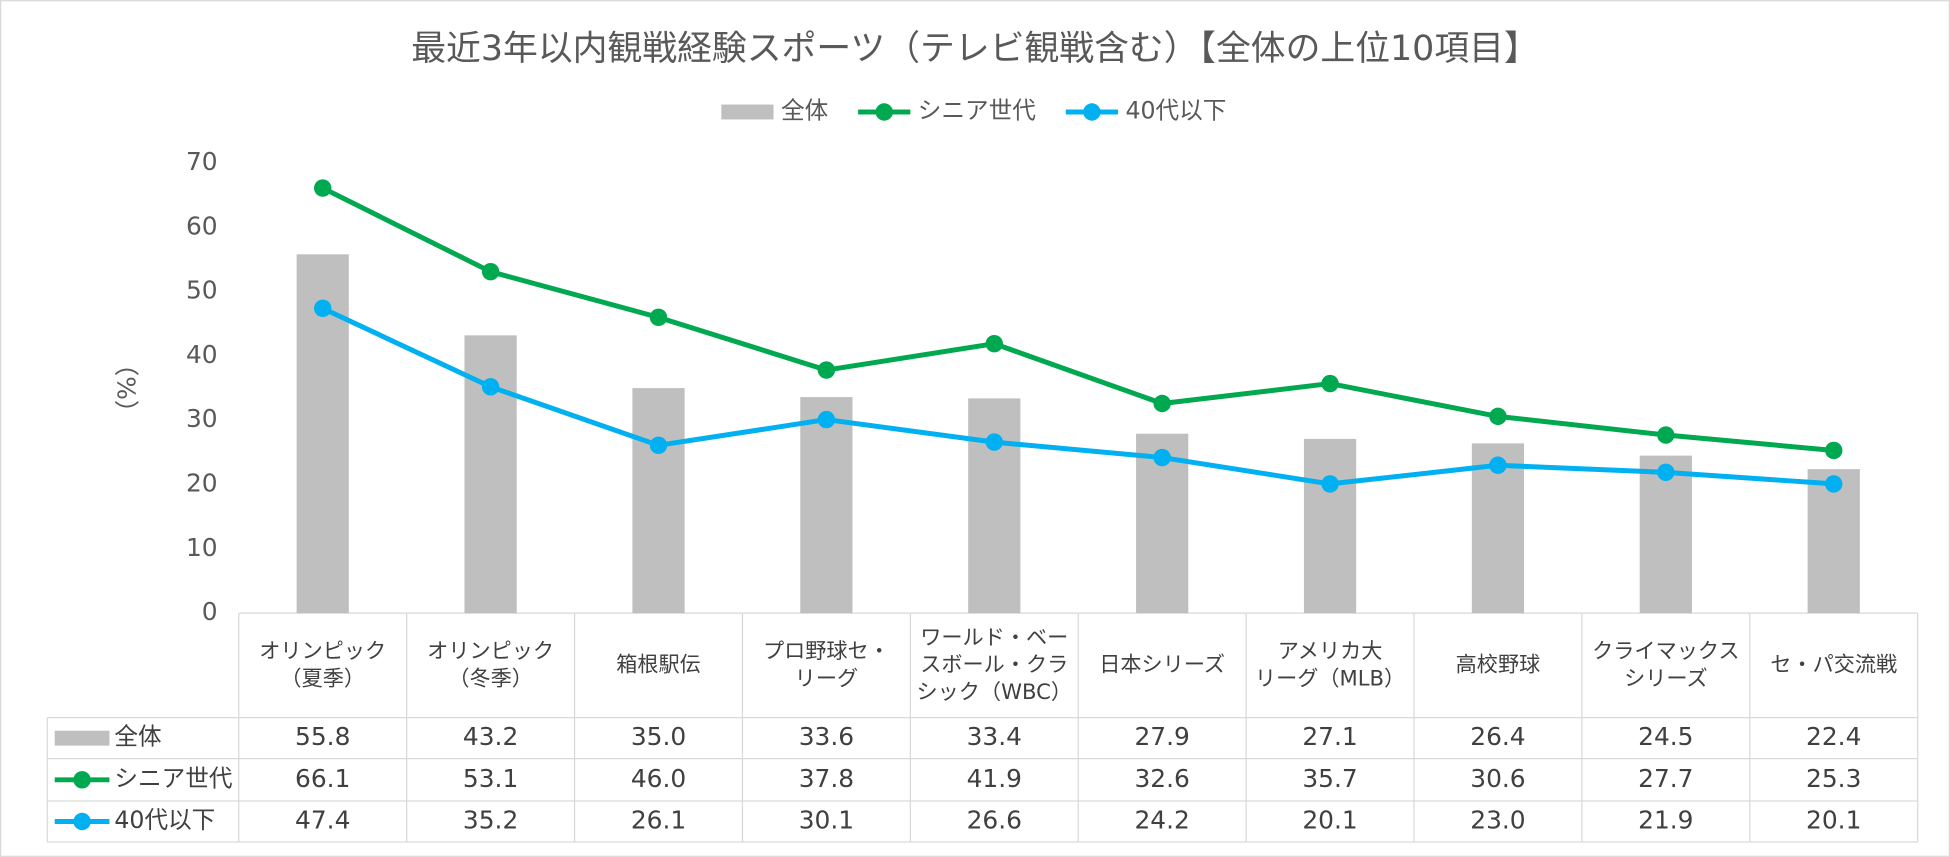 The width and height of the screenshot is (1950, 857). Describe the element at coordinates (202, 290) in the screenshot. I see `y-tick-label: 50` at that location.